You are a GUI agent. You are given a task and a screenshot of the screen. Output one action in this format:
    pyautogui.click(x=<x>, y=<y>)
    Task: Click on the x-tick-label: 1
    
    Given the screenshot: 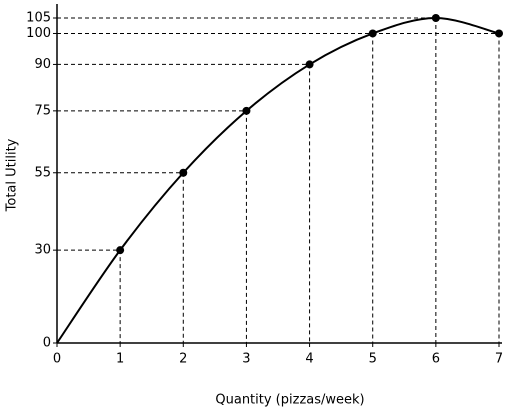 What is the action you would take?
    pyautogui.click(x=120, y=359)
    